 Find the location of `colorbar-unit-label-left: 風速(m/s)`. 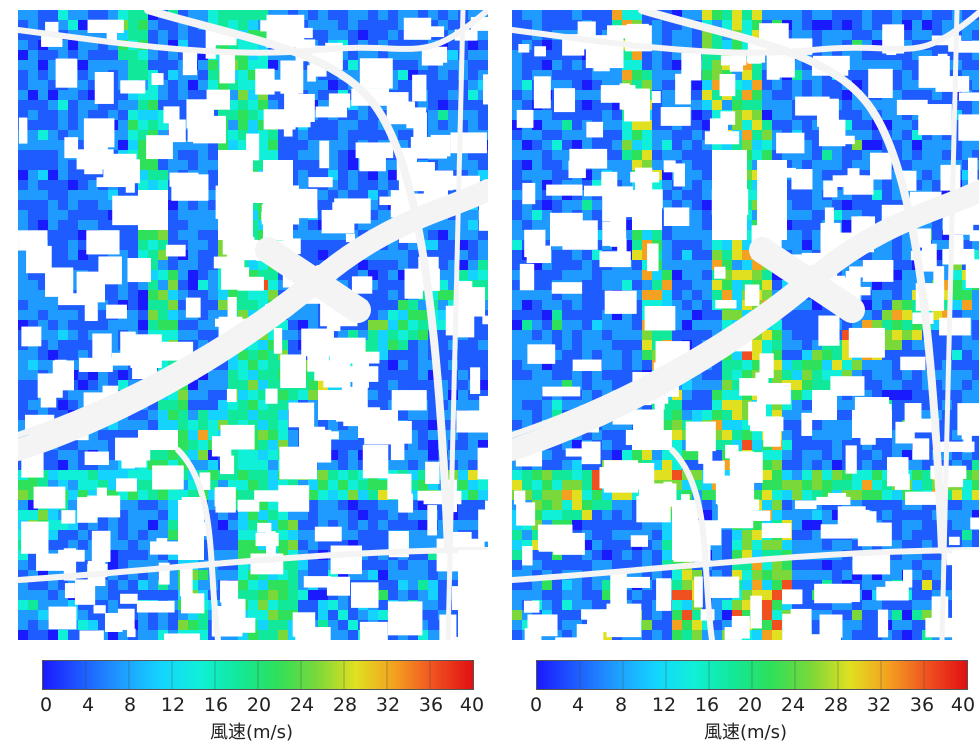

colorbar-unit-label-left: 風速(m/s) is located at coordinates (251, 732).